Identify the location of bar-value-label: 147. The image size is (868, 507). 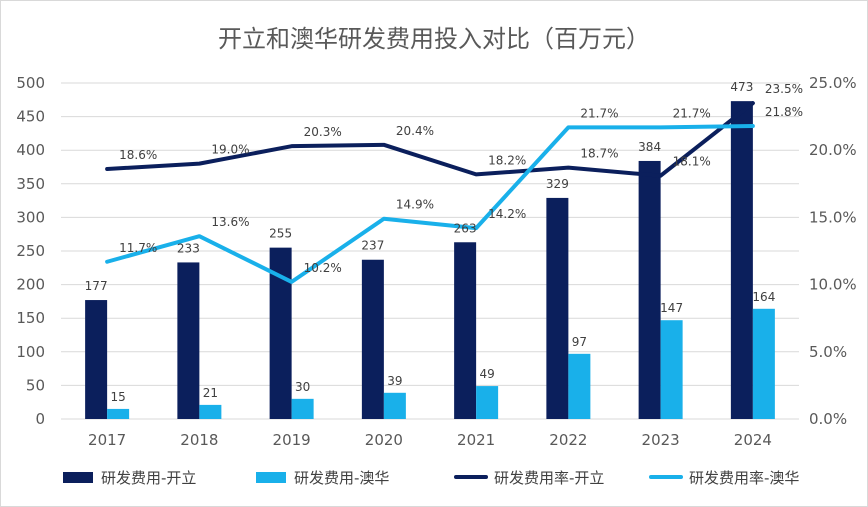
(671, 308).